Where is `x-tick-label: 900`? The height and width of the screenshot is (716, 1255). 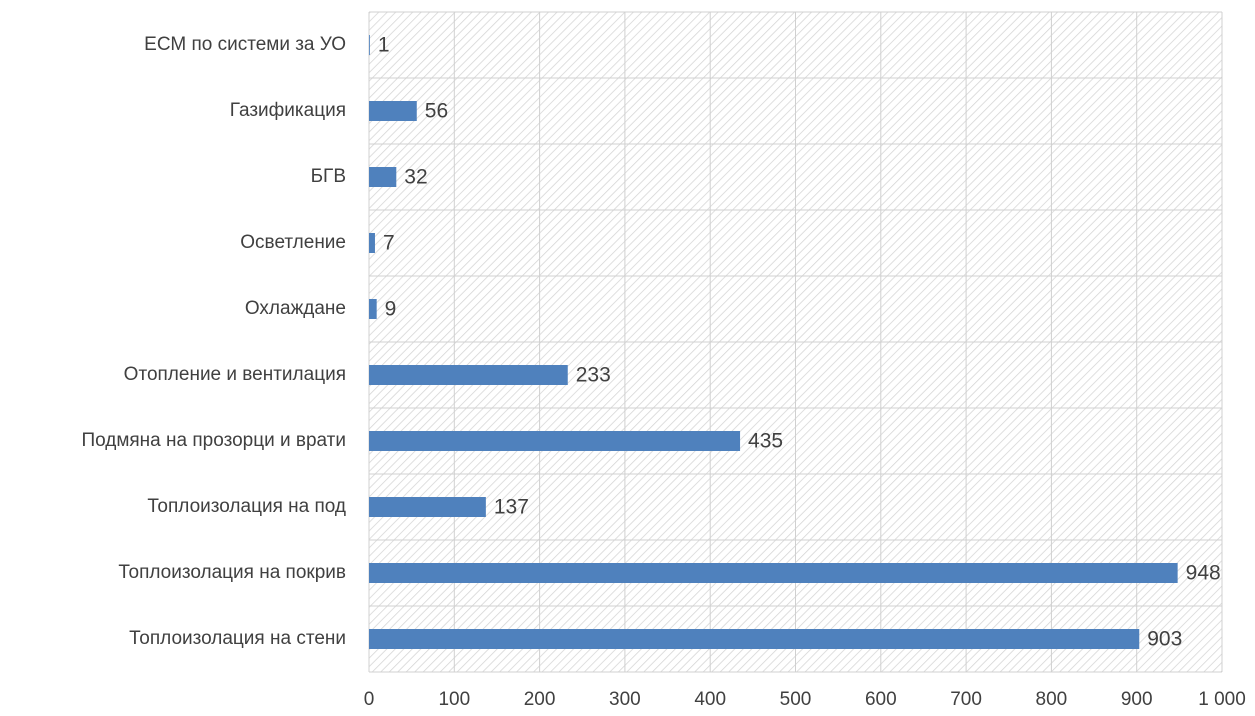
x-tick-label: 900 is located at coordinates (1137, 699).